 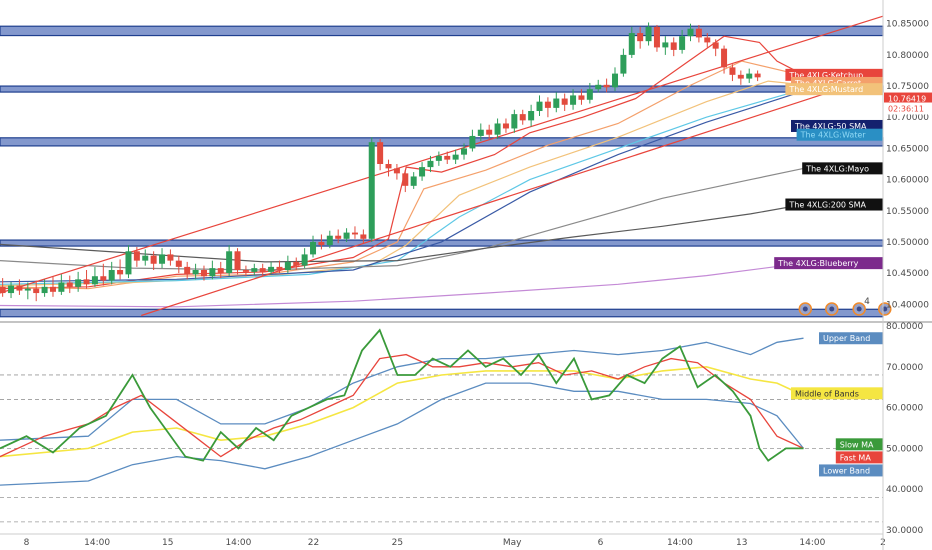 I want to click on price-tag: The 4XLG:Mayo, so click(x=842, y=168).